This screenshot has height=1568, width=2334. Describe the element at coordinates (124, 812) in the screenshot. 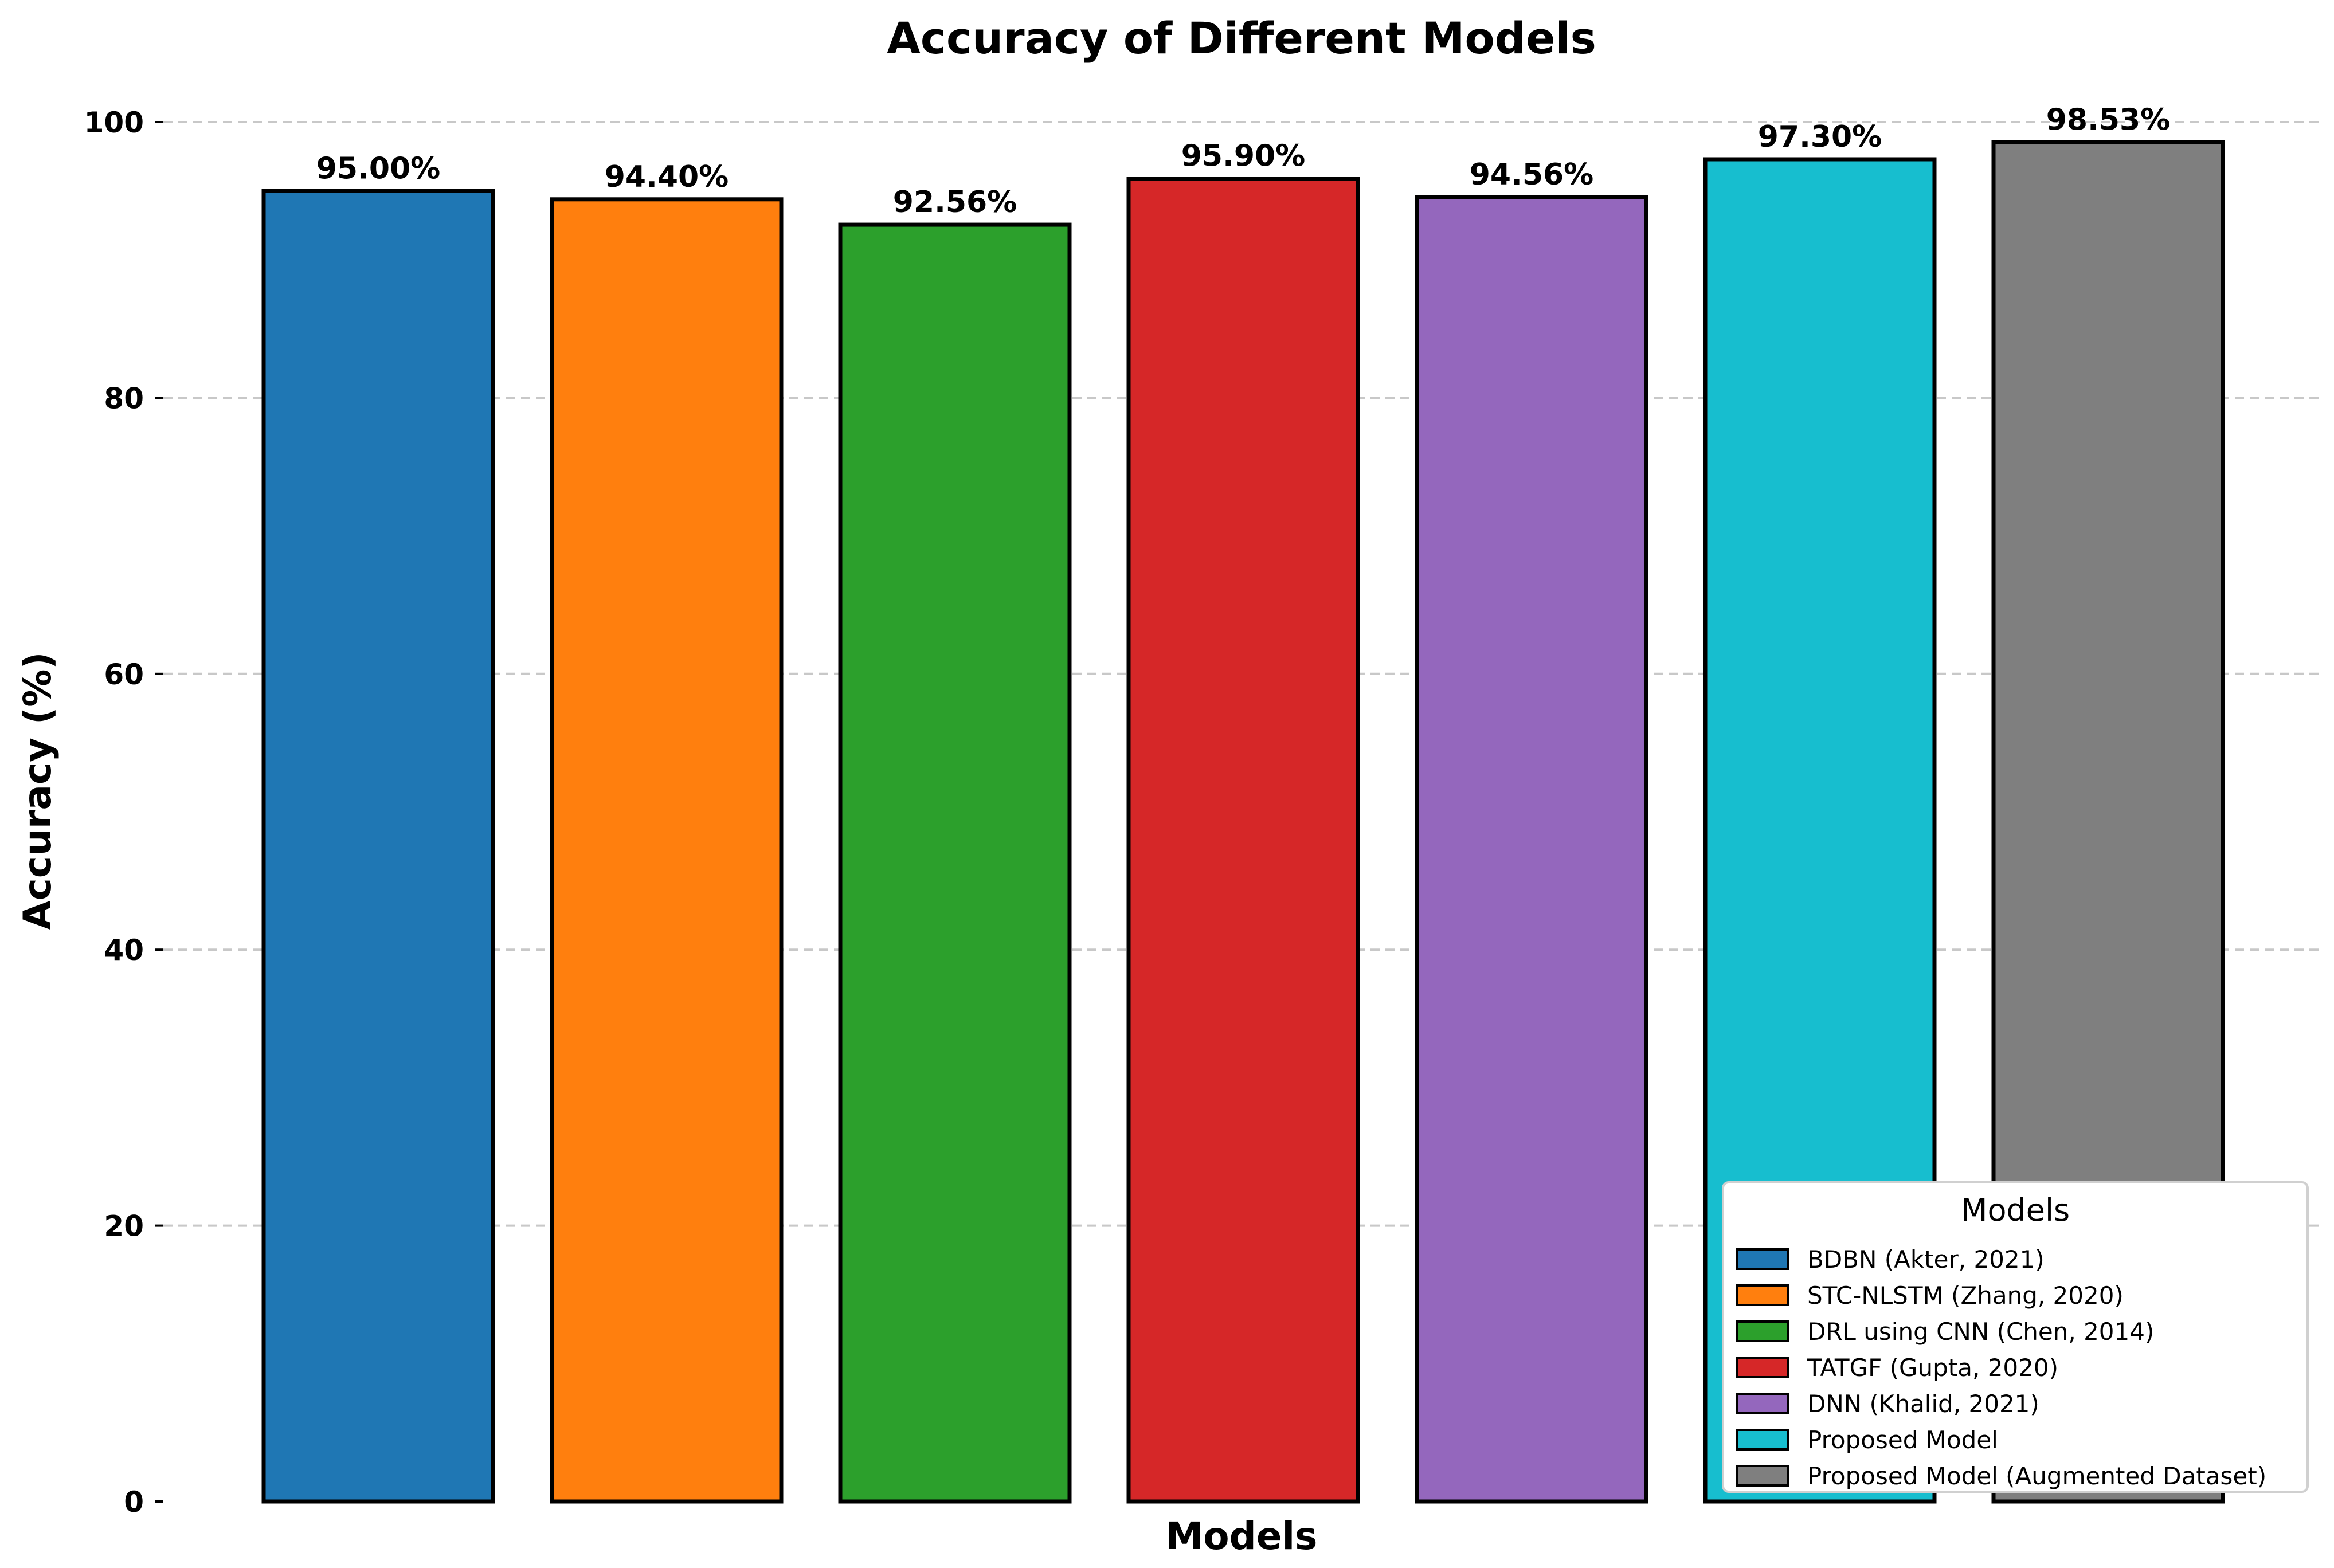

I see `y-axis-ticks: 0 20 40 60 80 100` at that location.